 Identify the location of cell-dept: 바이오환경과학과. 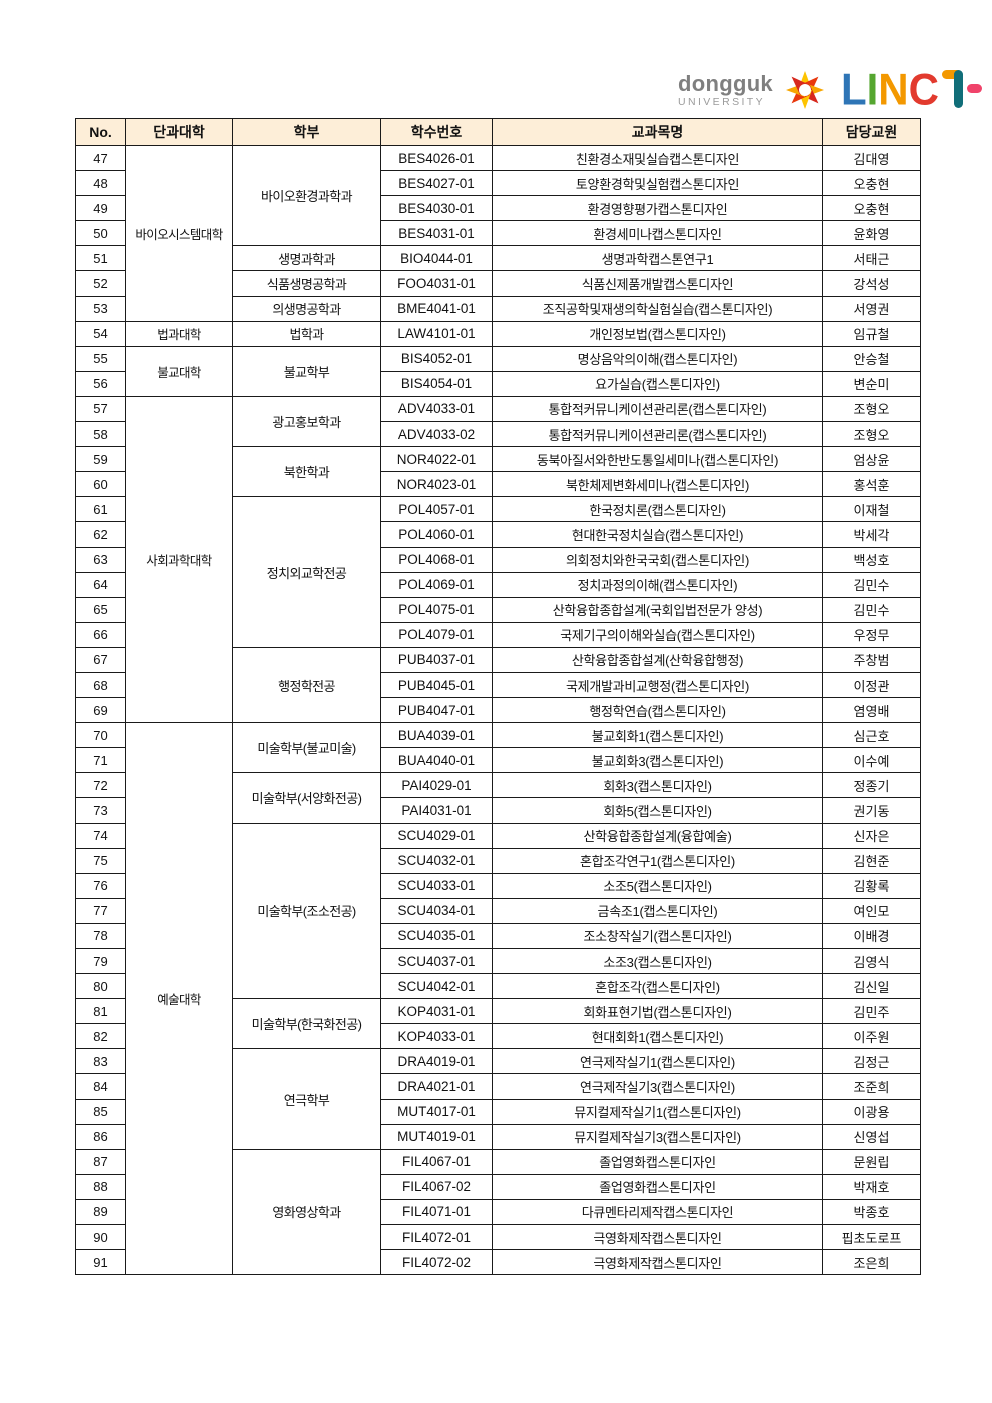
(306, 195).